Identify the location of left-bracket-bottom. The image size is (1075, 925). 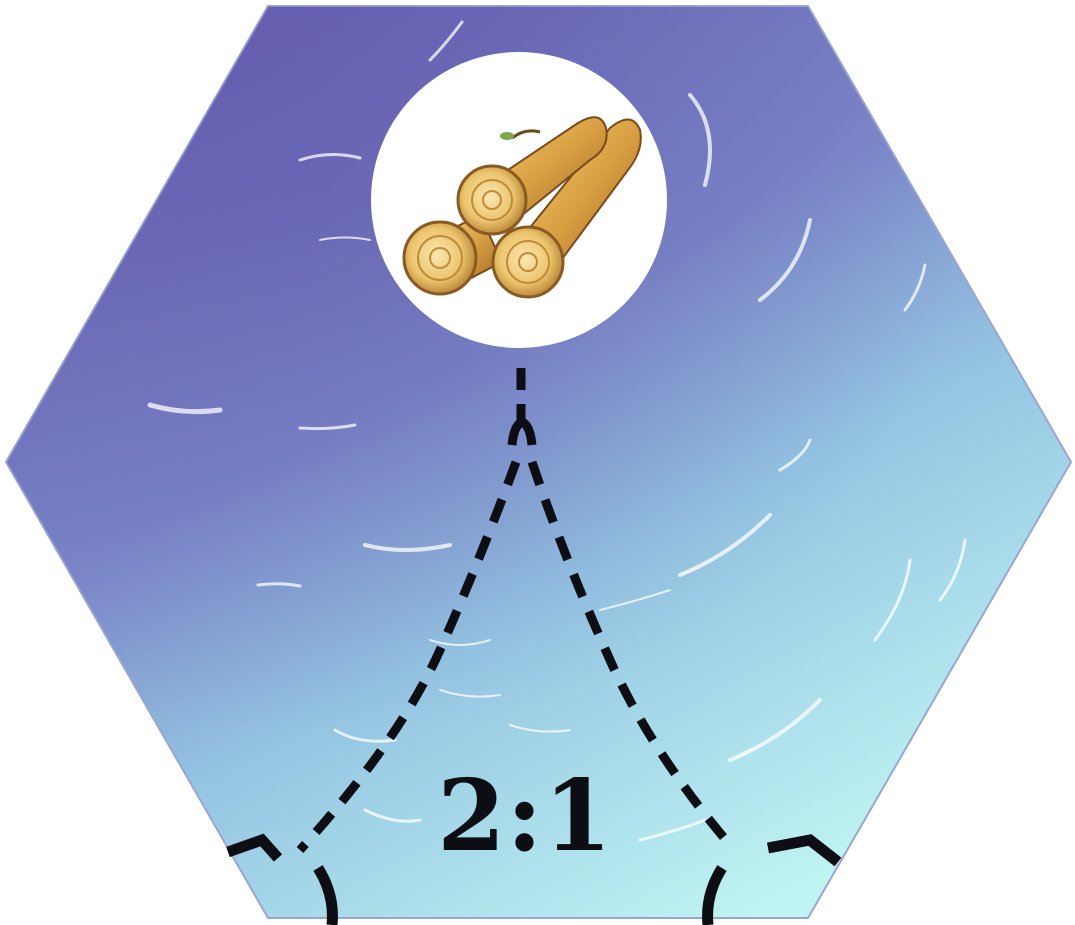
(325, 895).